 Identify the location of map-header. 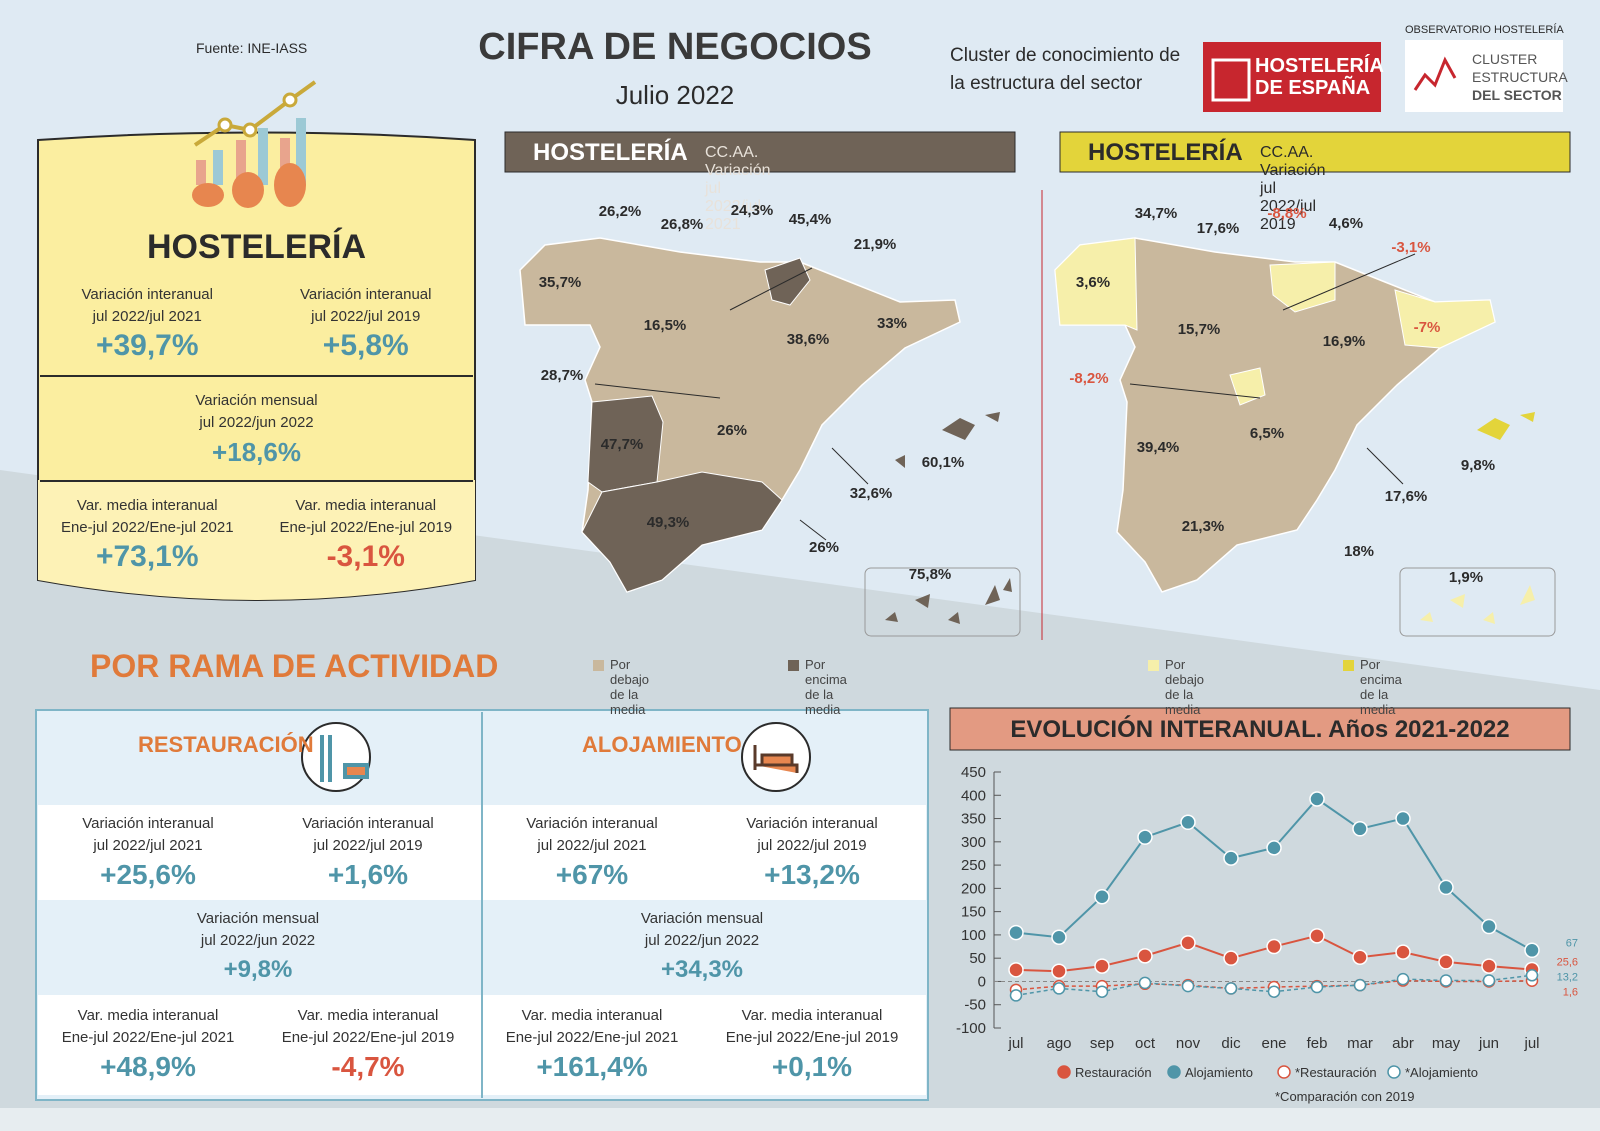
(1315, 152).